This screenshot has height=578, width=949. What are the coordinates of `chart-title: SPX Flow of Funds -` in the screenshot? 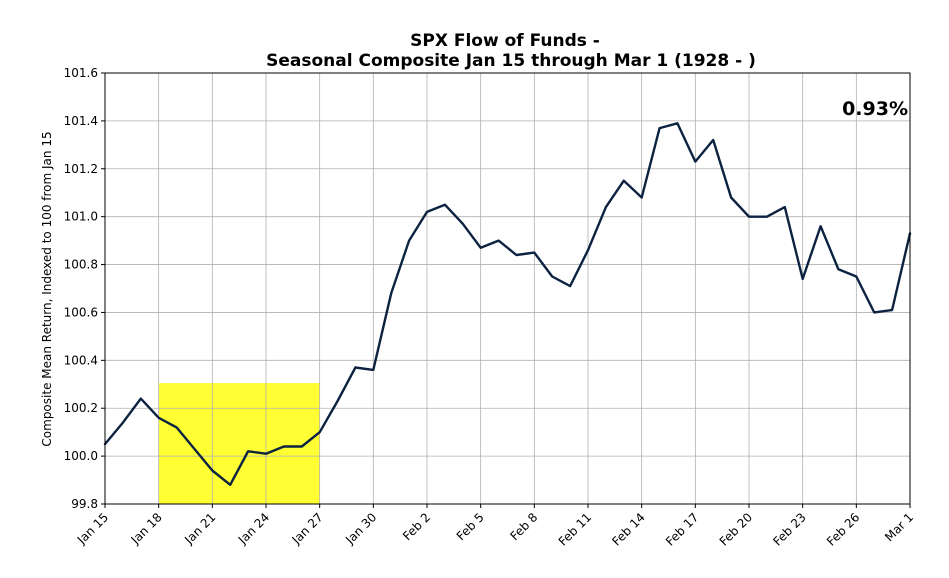 It's located at (505, 41).